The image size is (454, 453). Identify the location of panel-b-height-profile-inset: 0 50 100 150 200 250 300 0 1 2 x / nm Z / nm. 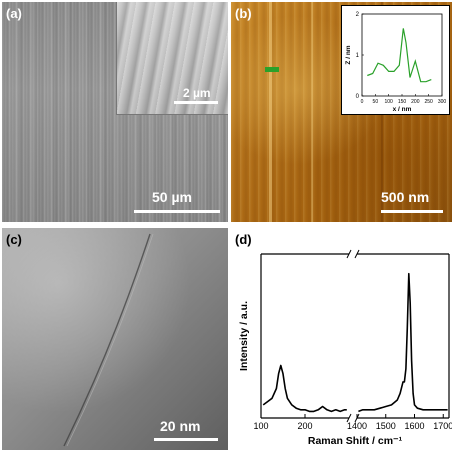
(395, 60).